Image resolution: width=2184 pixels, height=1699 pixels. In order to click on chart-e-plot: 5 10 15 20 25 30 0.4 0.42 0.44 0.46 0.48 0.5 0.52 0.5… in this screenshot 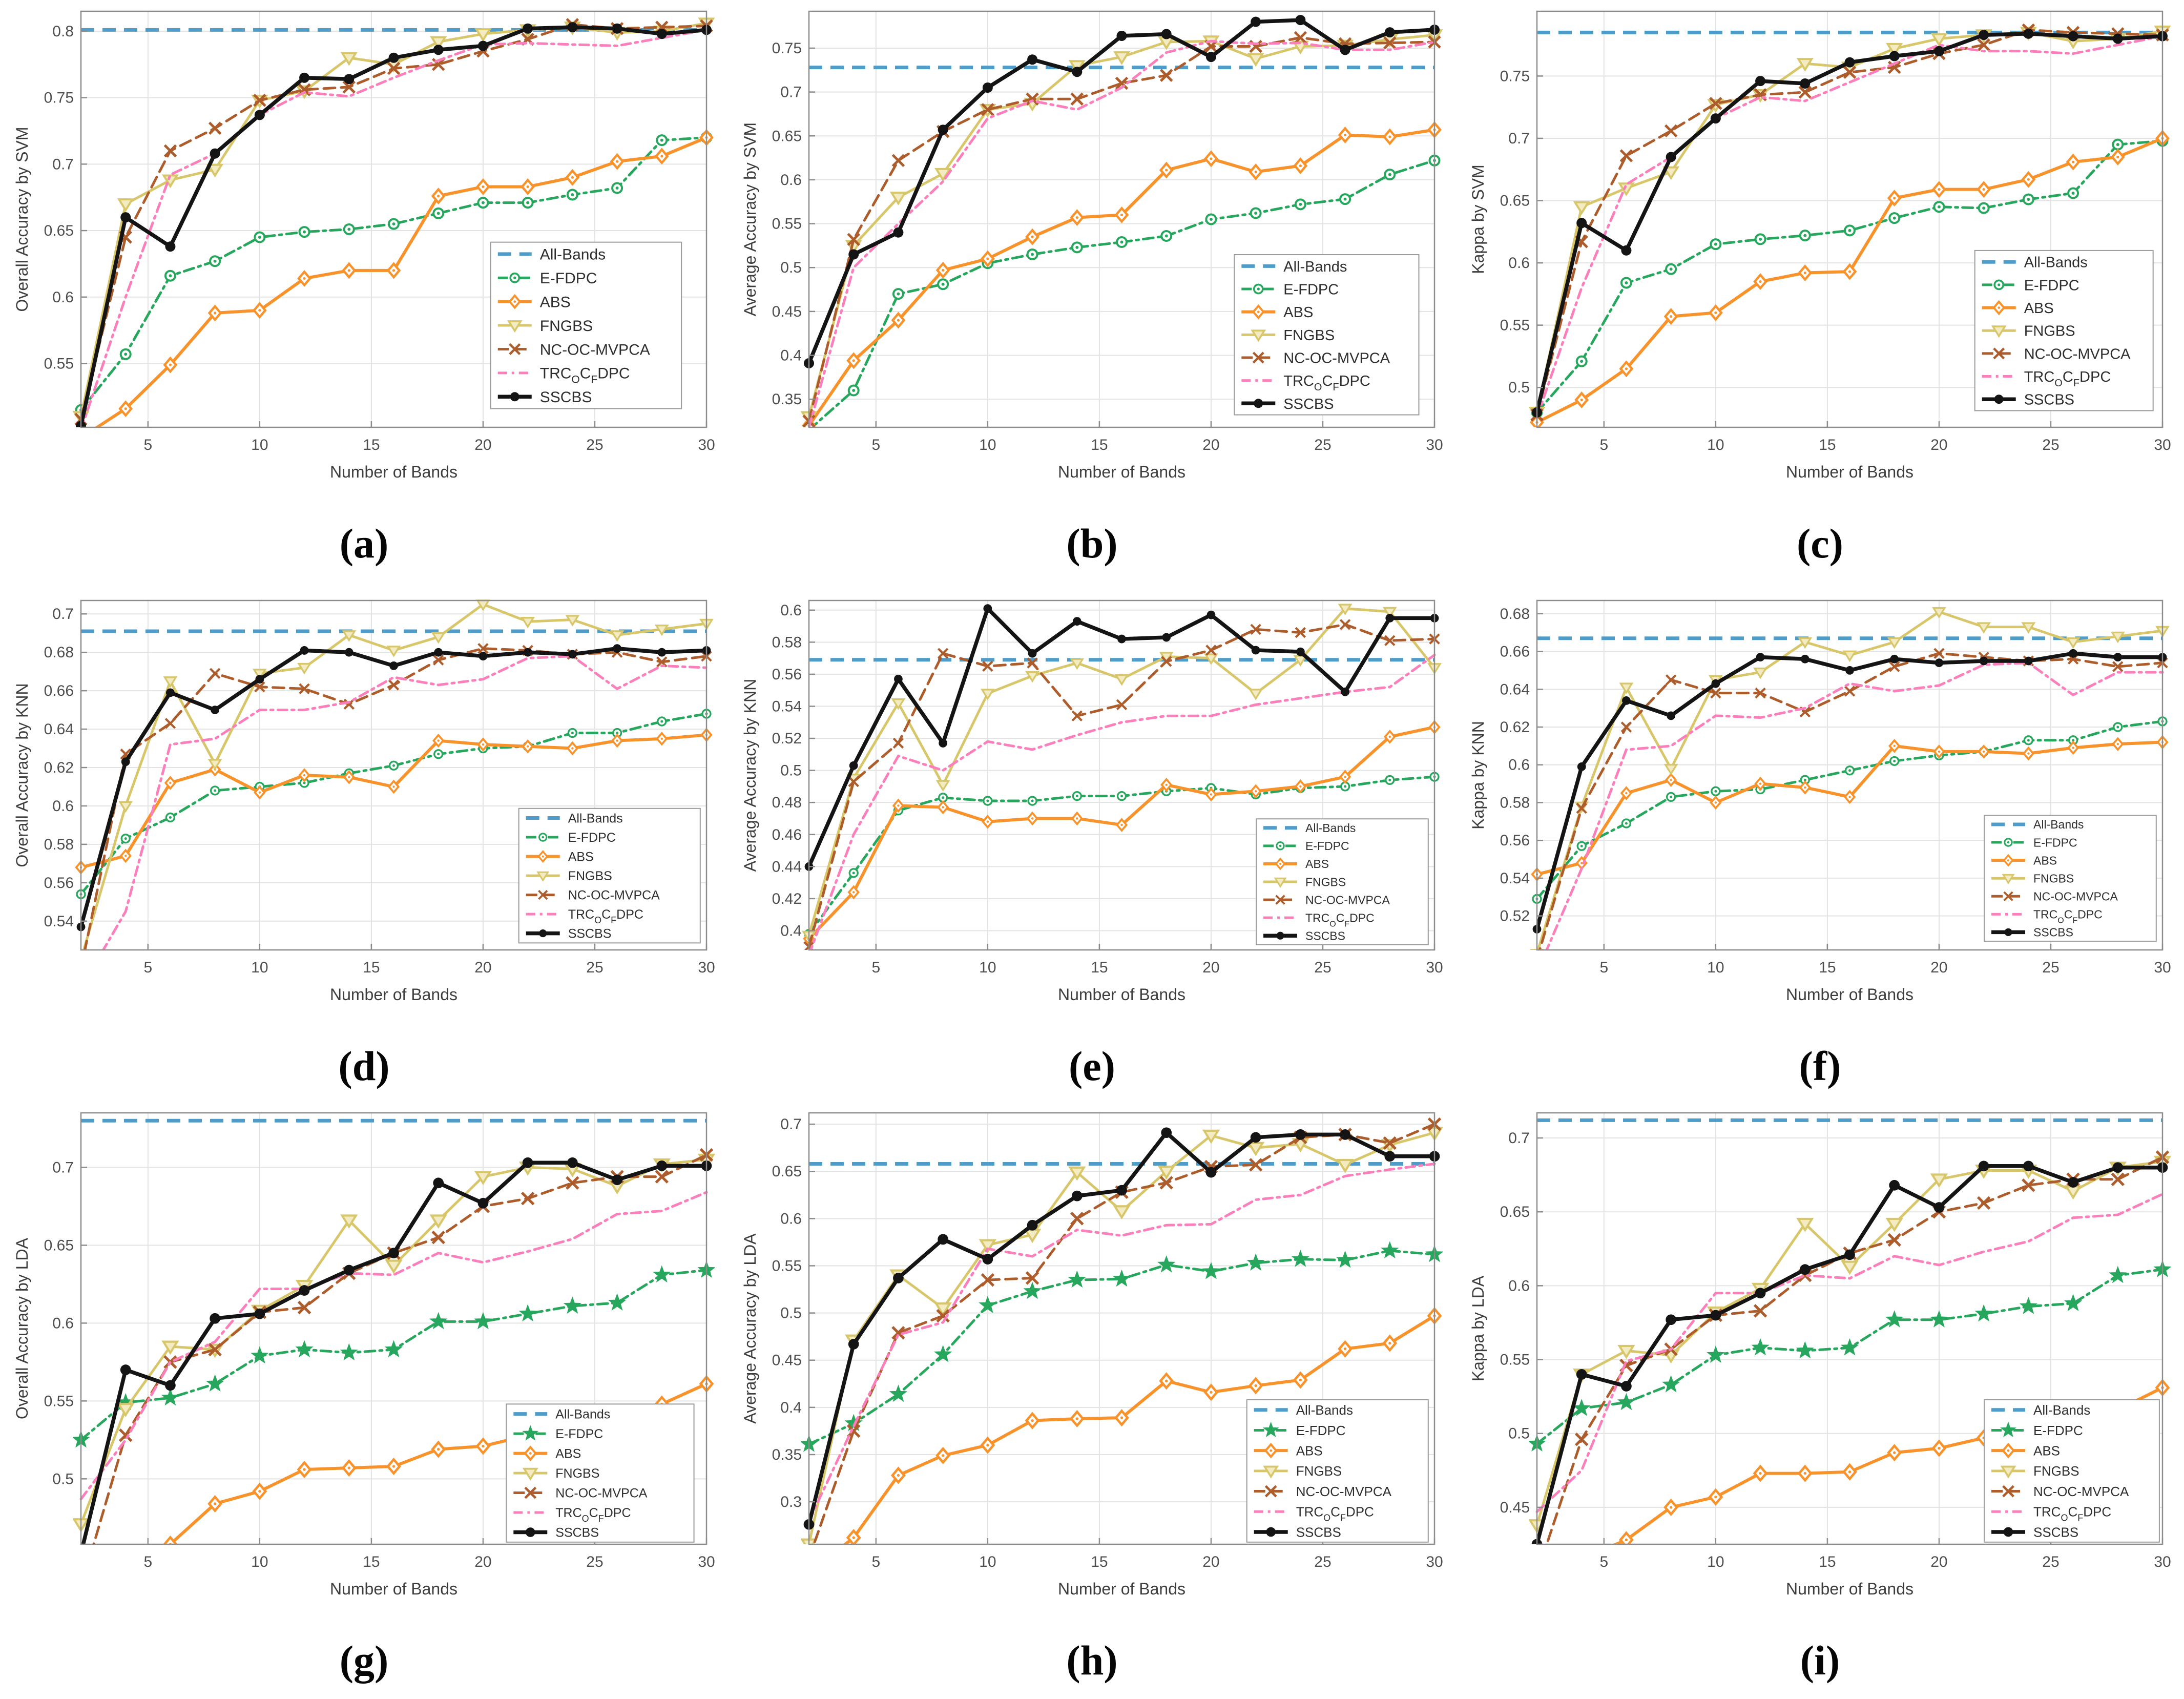, I will do `click(1092, 814)`.